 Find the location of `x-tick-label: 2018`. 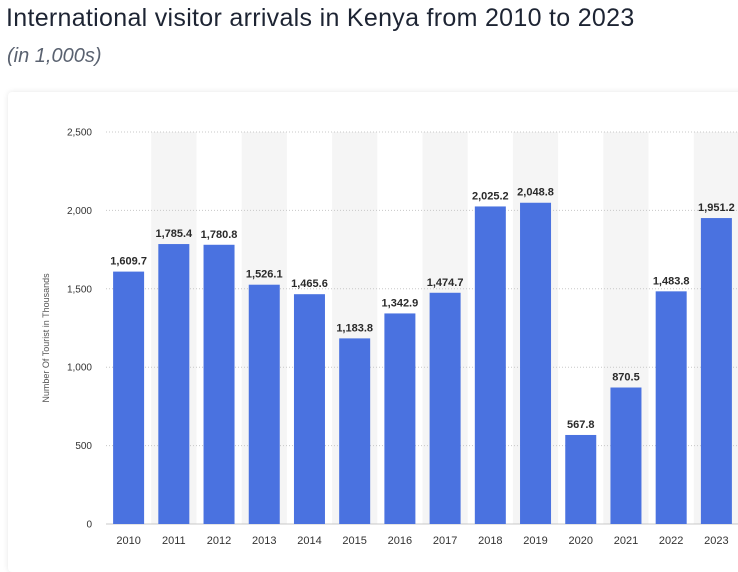

x-tick-label: 2018 is located at coordinates (490, 541).